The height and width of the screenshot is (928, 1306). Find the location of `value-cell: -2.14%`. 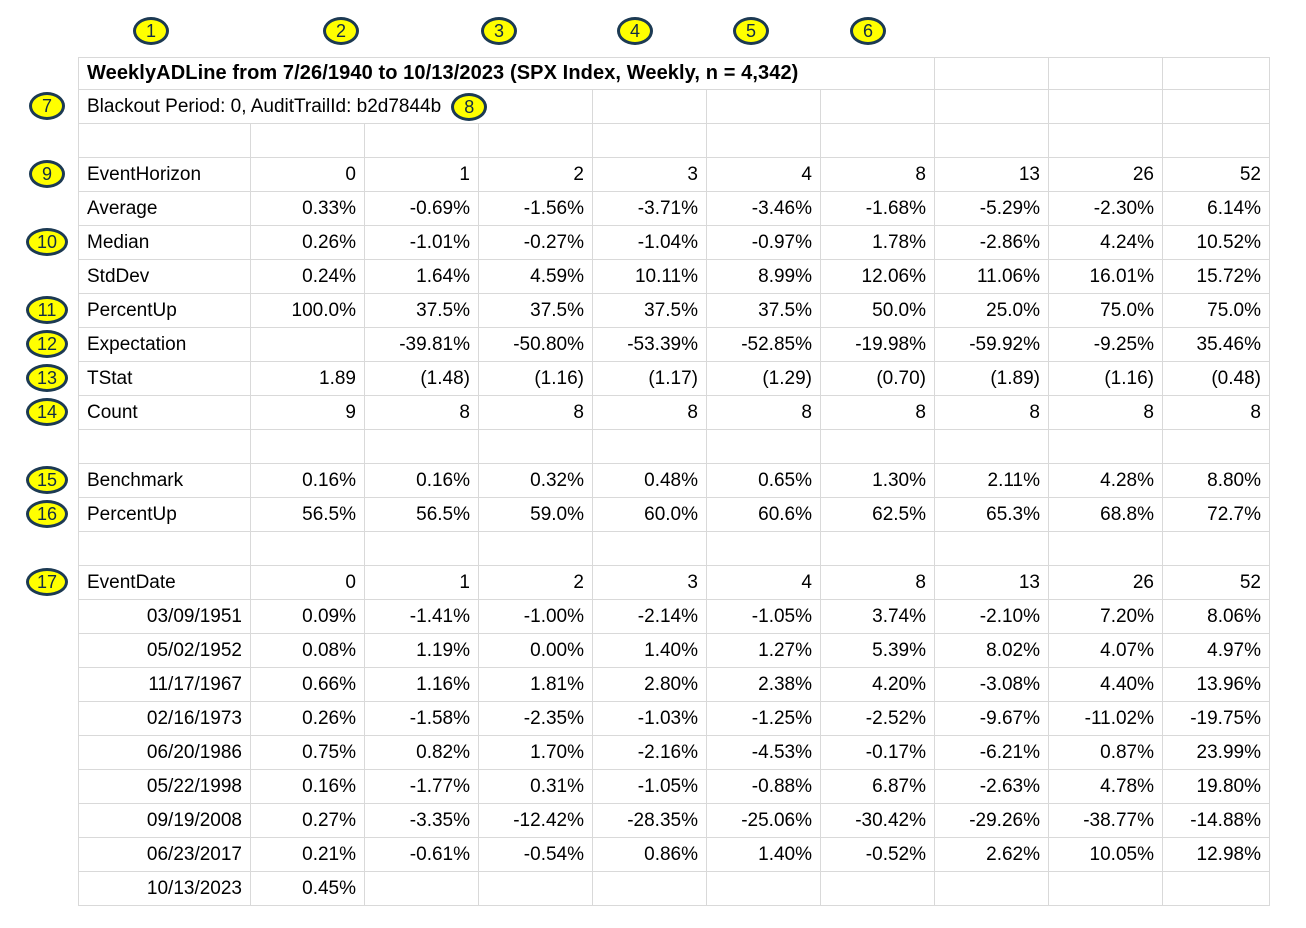

value-cell: -2.14% is located at coordinates (649, 616).